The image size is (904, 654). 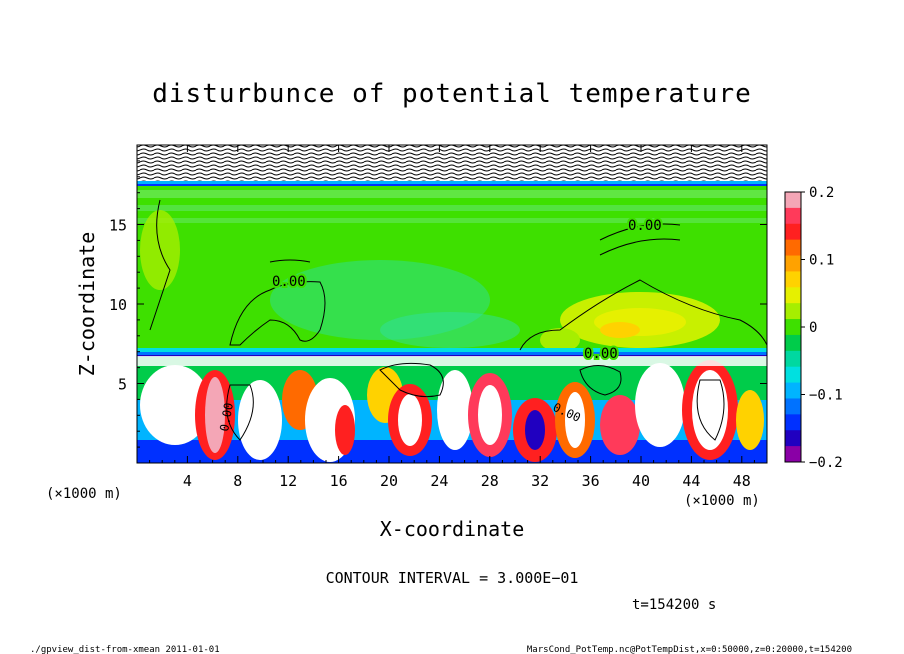 What do you see at coordinates (439, 481) in the screenshot?
I see `x-tick-label: 24` at bounding box center [439, 481].